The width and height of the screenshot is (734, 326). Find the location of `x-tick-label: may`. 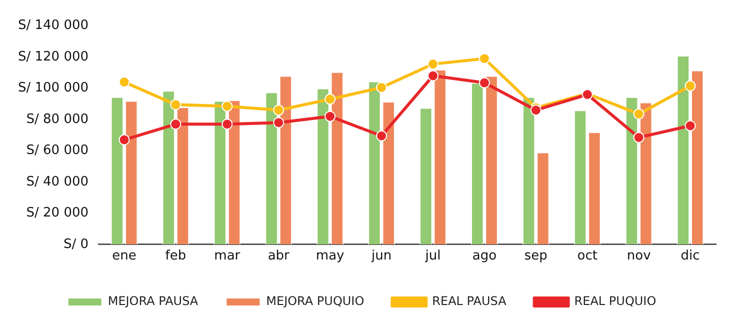

x-tick-label: may is located at coordinates (330, 256).